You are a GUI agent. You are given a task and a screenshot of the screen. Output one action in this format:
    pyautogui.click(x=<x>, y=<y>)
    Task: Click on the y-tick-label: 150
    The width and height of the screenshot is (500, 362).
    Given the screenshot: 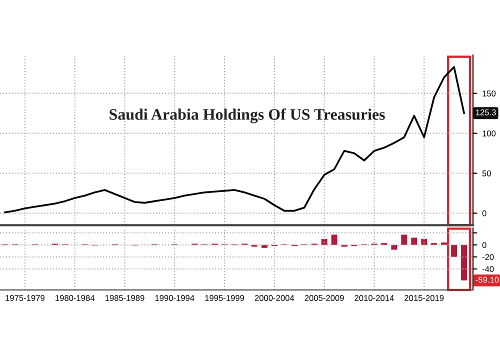 What is the action you would take?
    pyautogui.click(x=489, y=93)
    